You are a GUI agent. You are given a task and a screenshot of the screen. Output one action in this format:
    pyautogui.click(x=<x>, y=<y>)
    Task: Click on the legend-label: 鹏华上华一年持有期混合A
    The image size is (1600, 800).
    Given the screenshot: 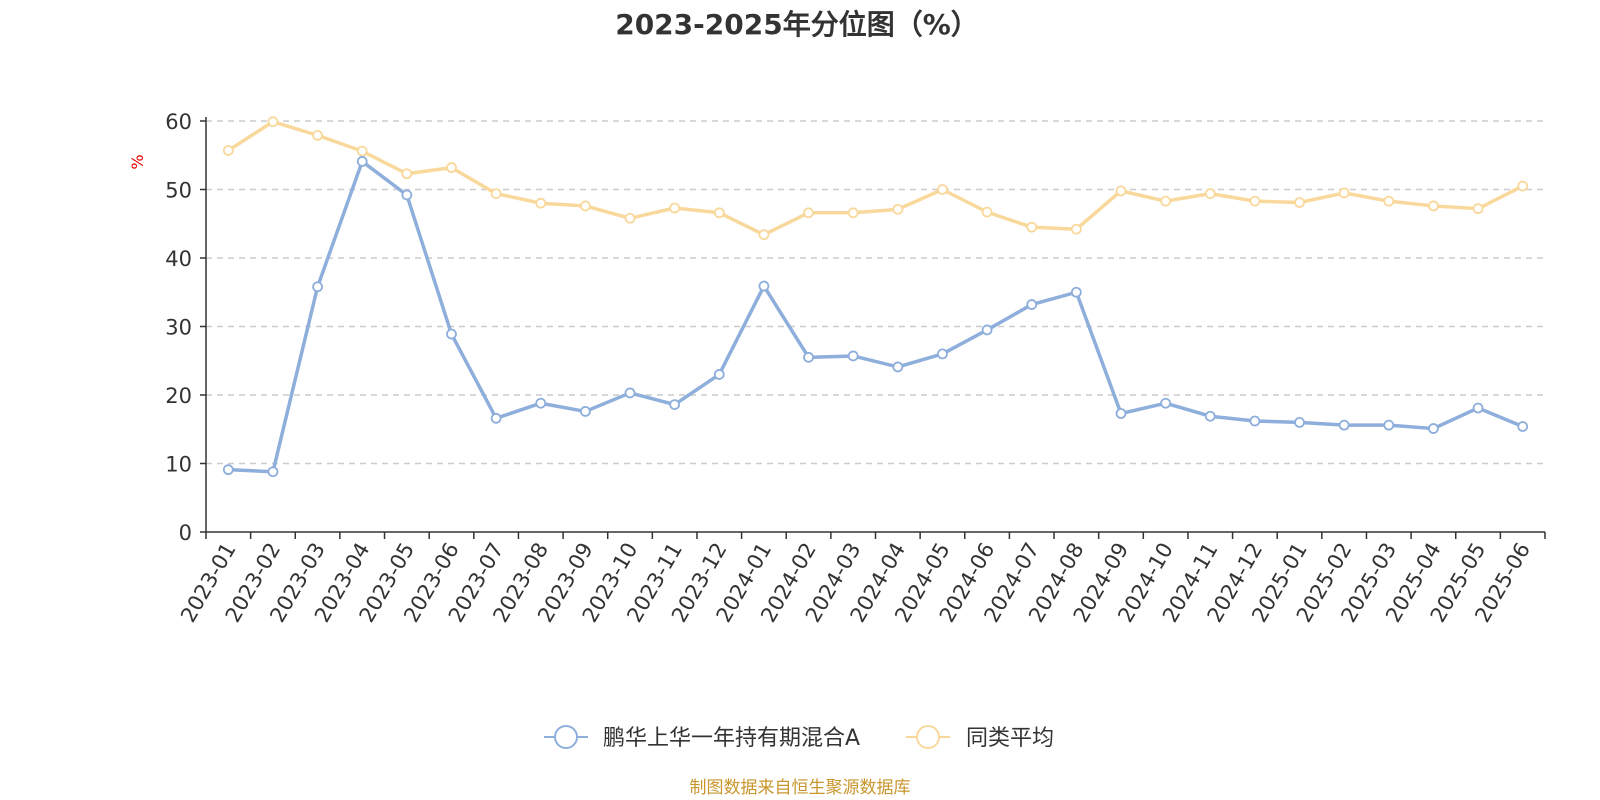 What is the action you would take?
    pyautogui.click(x=731, y=738)
    